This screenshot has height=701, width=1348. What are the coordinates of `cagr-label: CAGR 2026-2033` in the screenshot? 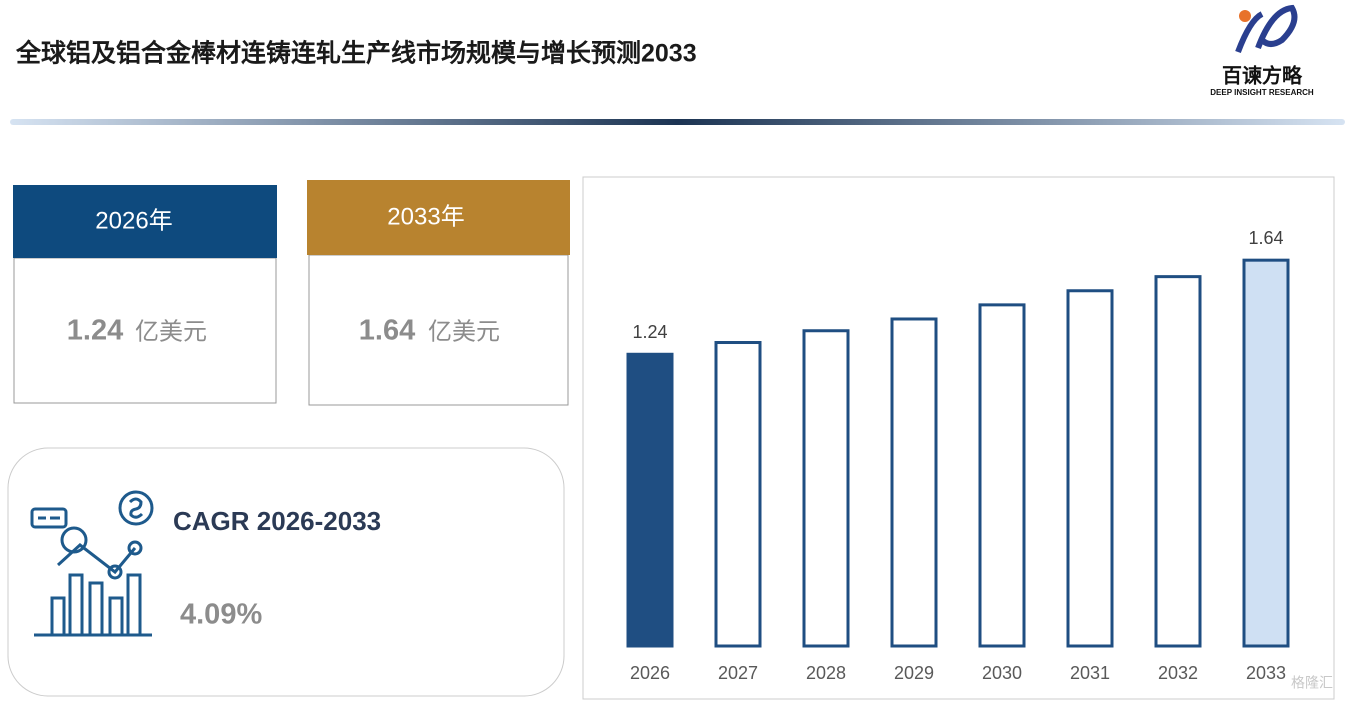 It's located at (277, 521).